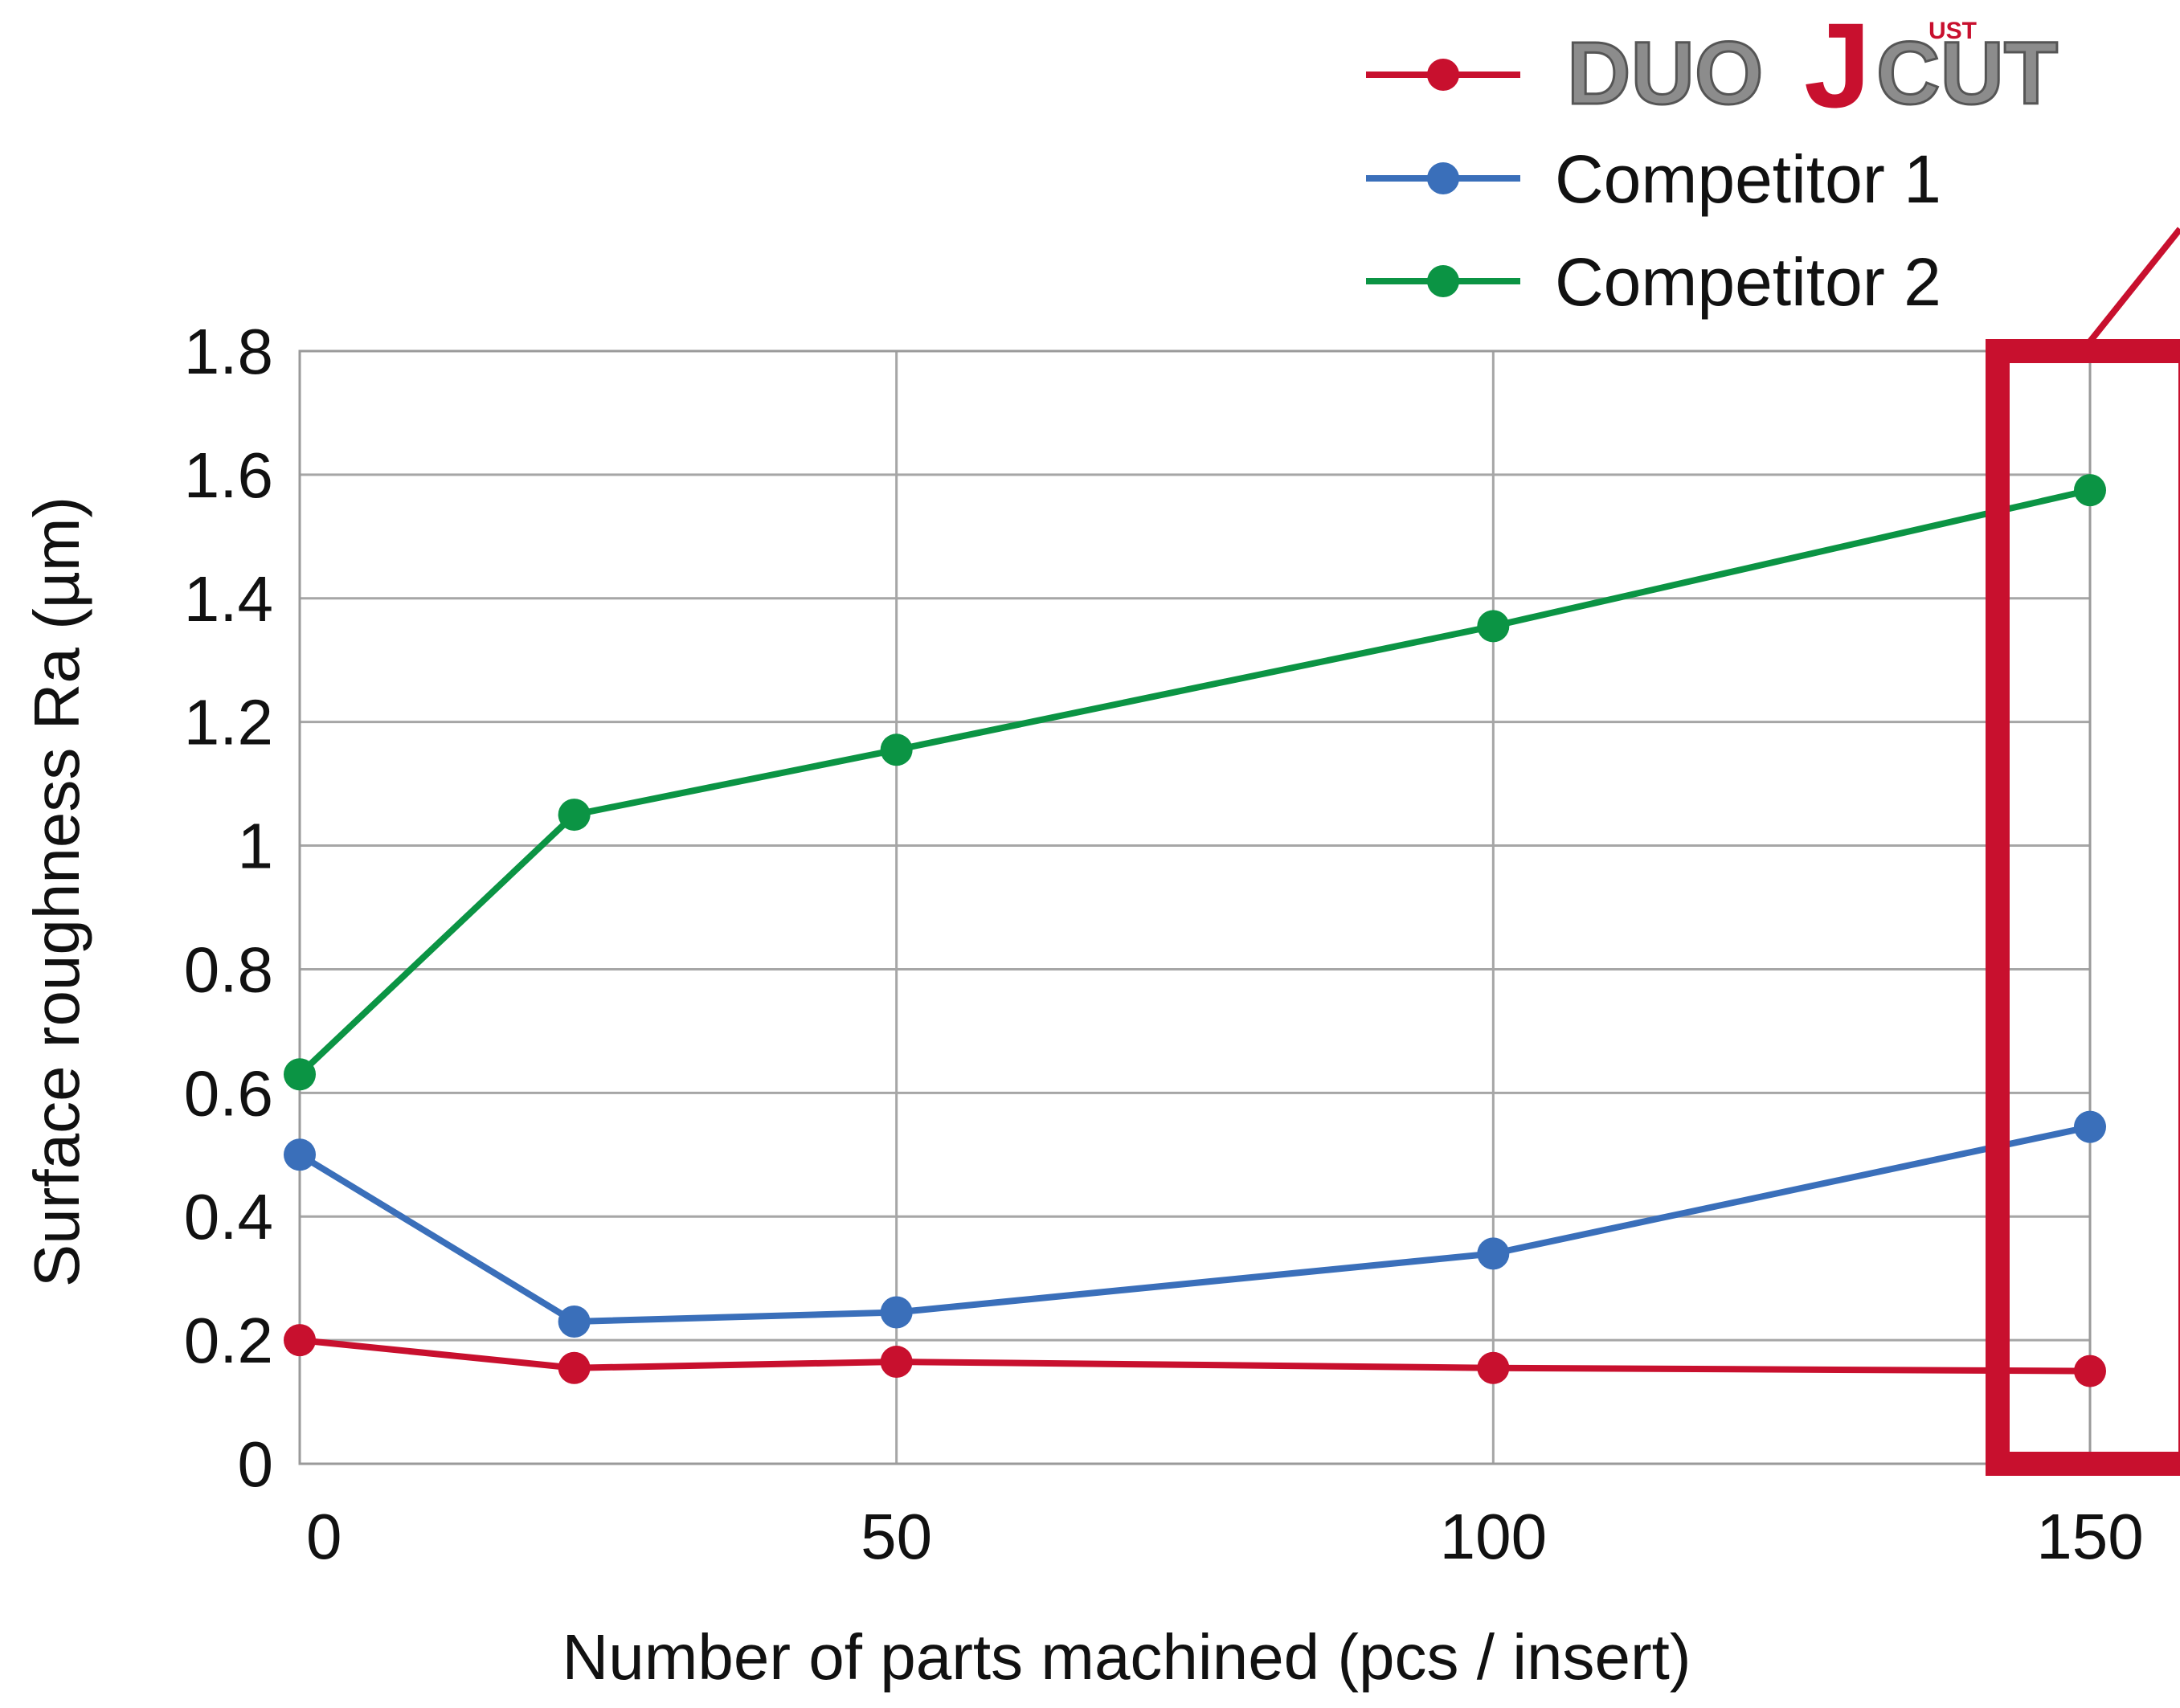 The image size is (2180, 1708). I want to click on y-tick-label: 1.8, so click(228, 351).